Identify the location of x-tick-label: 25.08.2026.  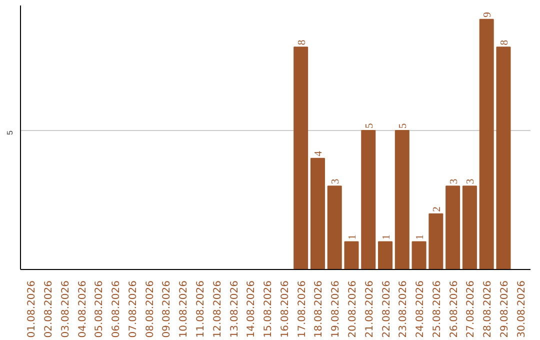
(437, 309).